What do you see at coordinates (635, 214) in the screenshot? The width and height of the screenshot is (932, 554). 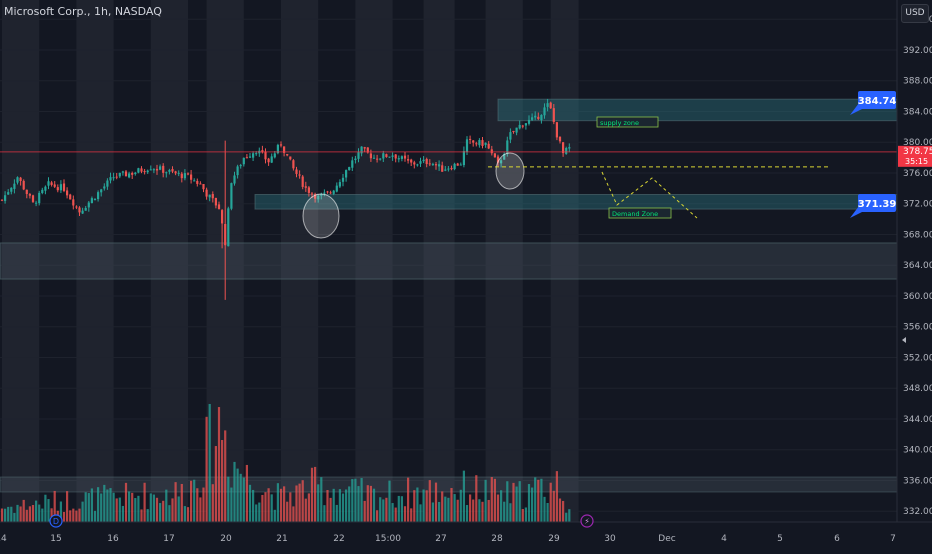 I see `demand-zone-label: Demand Zone` at bounding box center [635, 214].